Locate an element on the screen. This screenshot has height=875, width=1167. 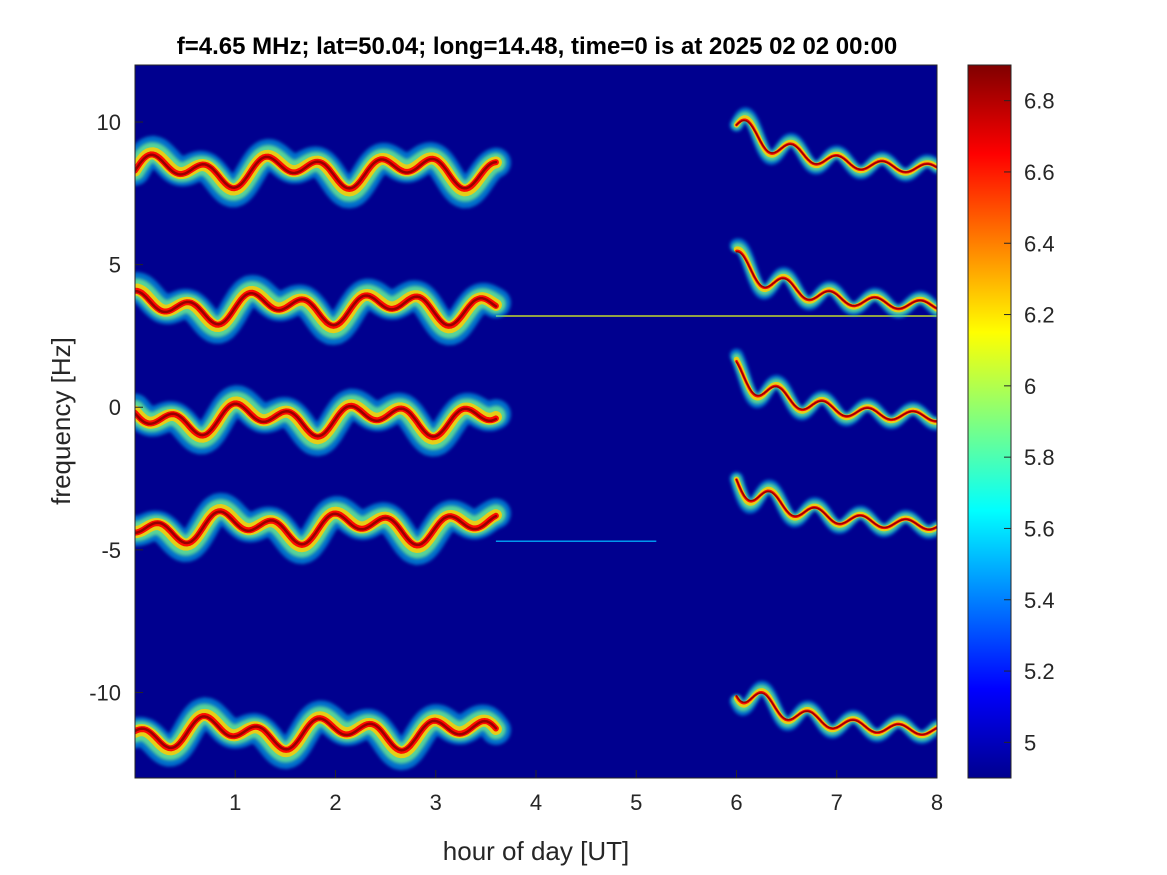
x-tick-label: 2 is located at coordinates (335, 802).